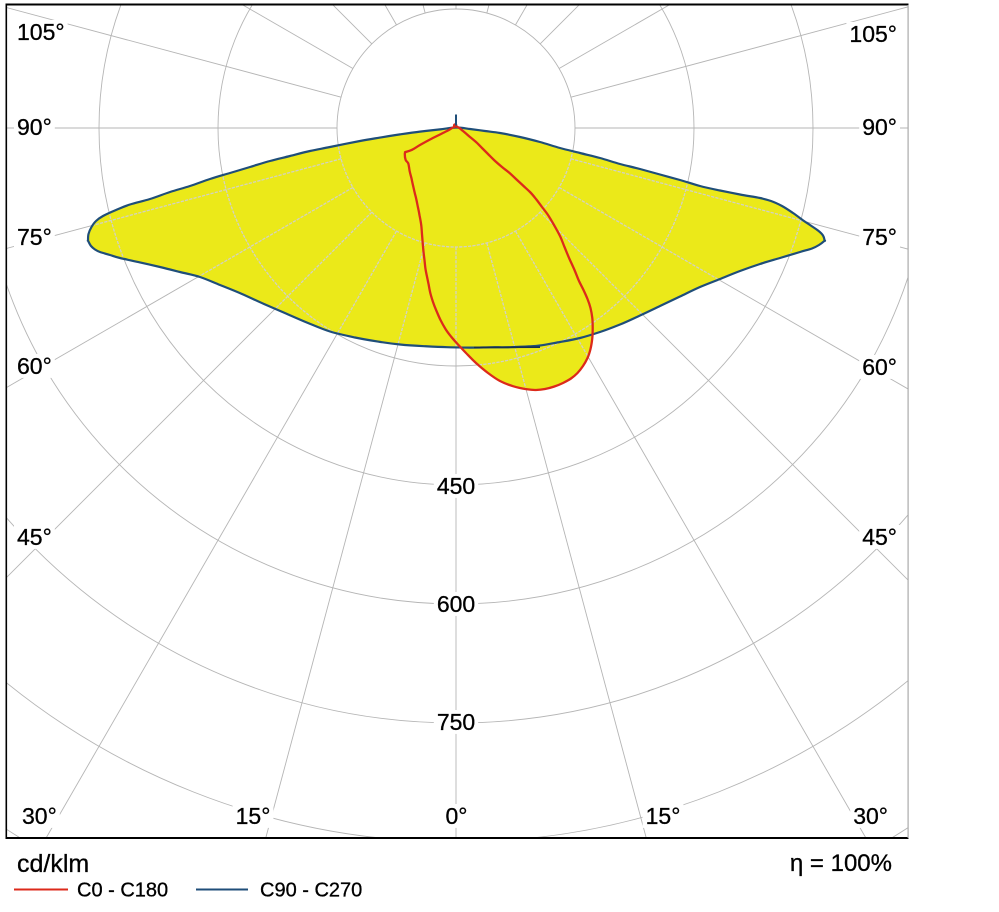  Describe the element at coordinates (457, 816) in the screenshot. I see `svg-text: 0°` at that location.